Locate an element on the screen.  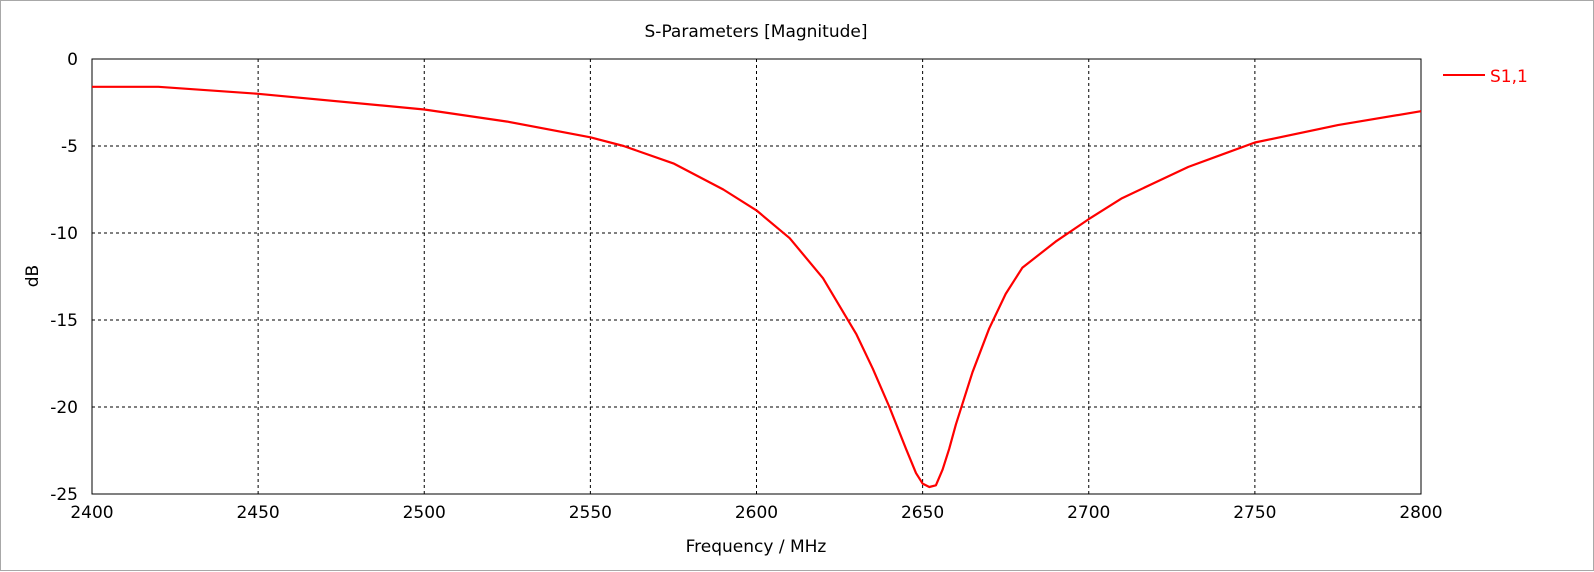
y-tick-label: -5 is located at coordinates (69, 147).